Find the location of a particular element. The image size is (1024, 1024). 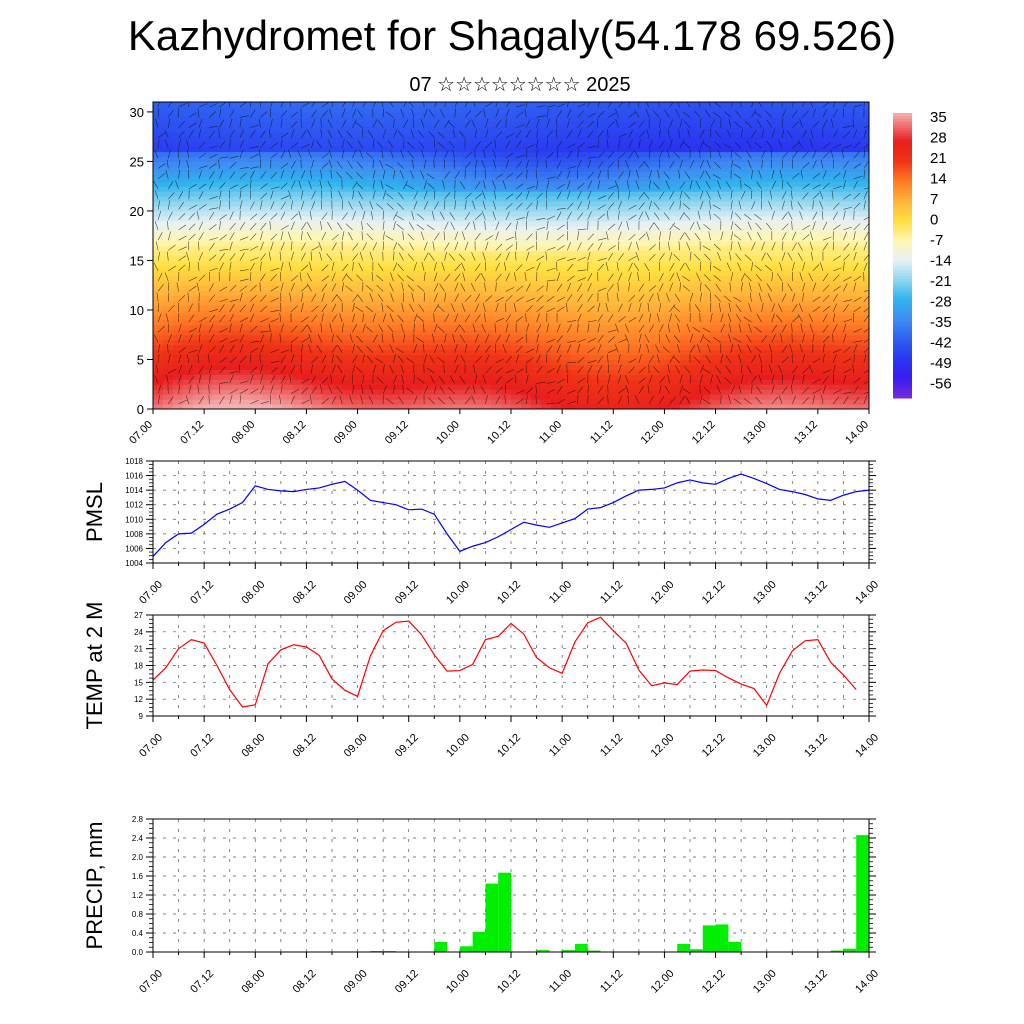

pmsl-line is located at coordinates (511, 515).